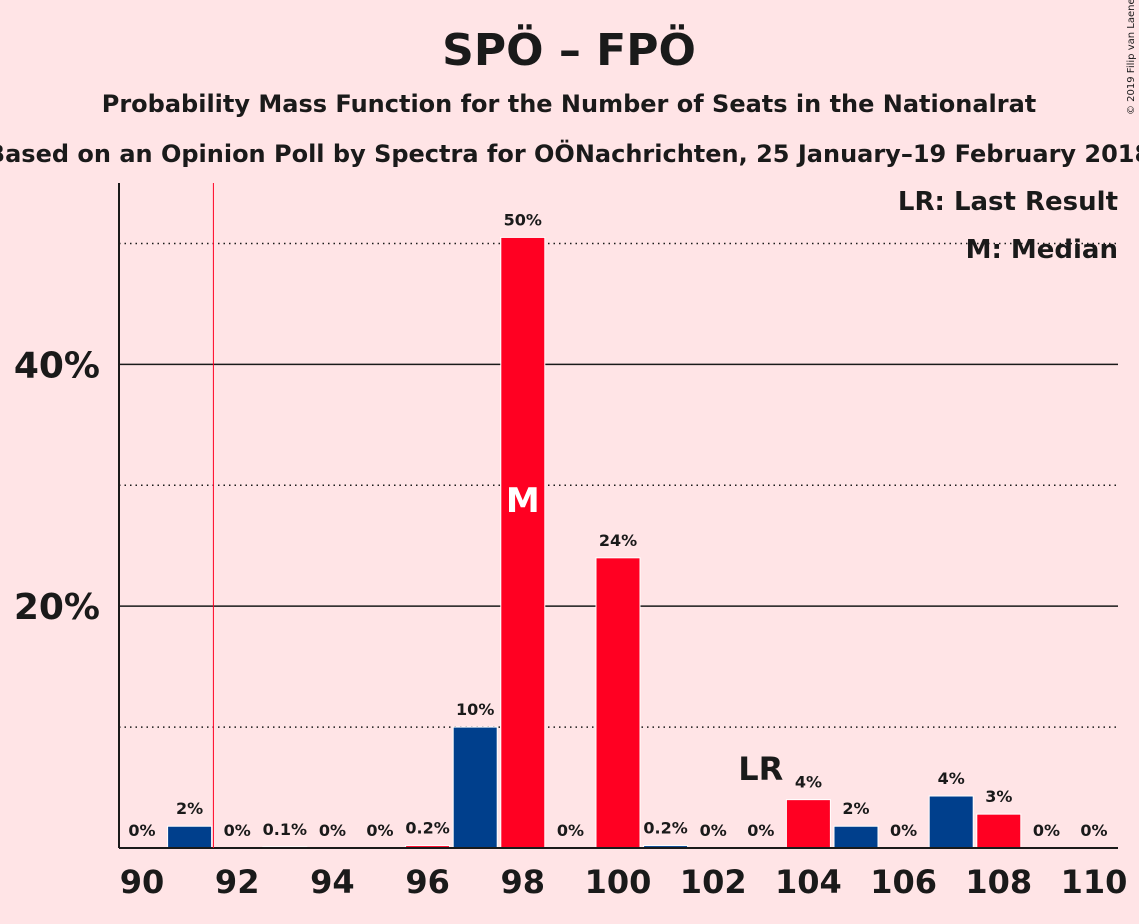 The image size is (1139, 924). What do you see at coordinates (523, 219) in the screenshot?
I see `bar-label-seat-98: 50%` at bounding box center [523, 219].